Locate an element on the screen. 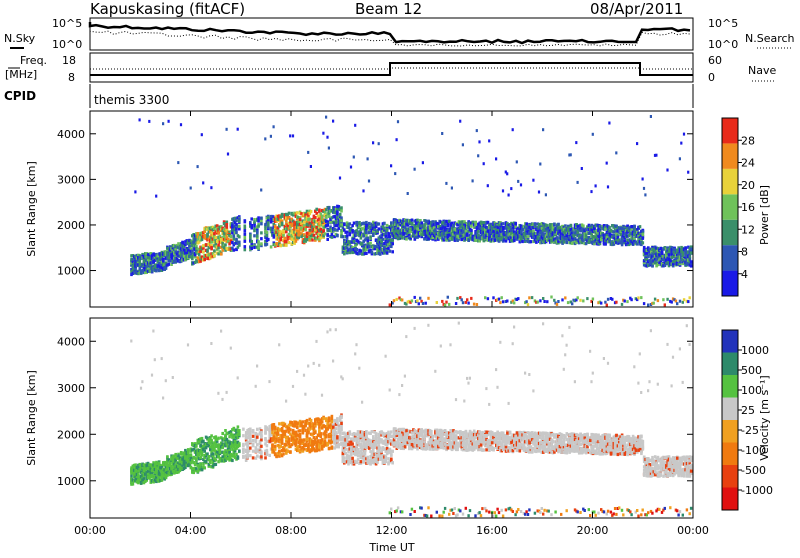 The width and height of the screenshot is (800, 558). noise-strip is located at coordinates (391, 34).